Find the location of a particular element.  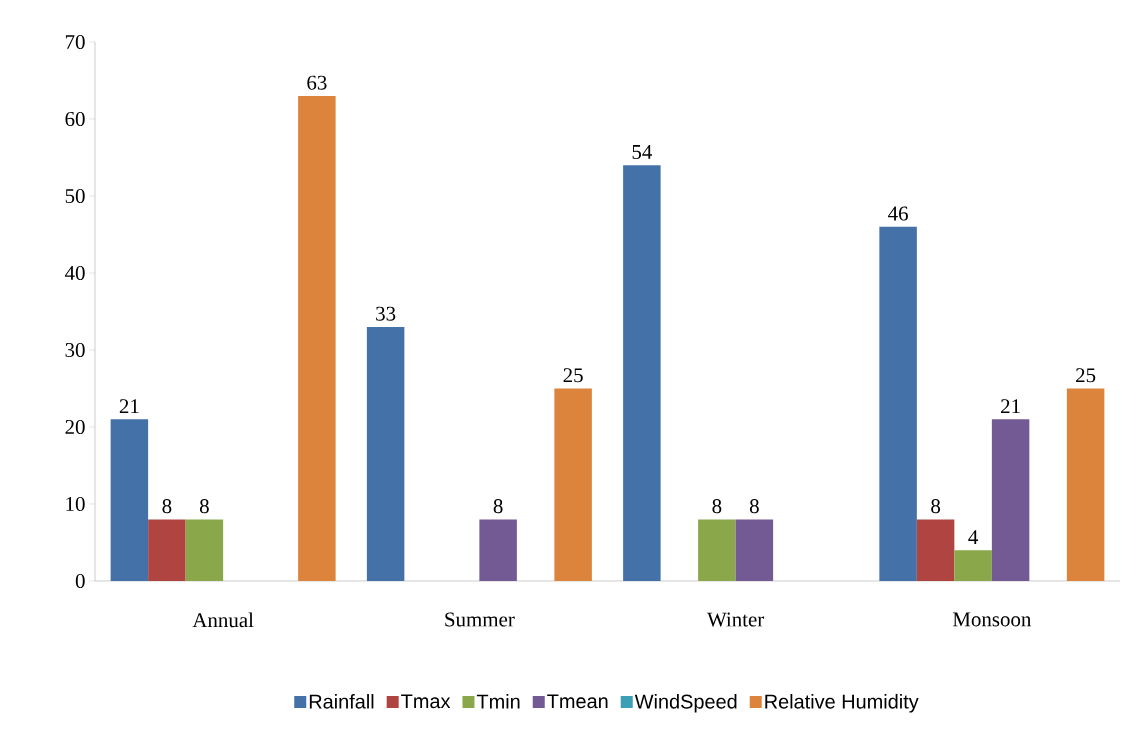

y-tick-label: 50 is located at coordinates (75, 196).